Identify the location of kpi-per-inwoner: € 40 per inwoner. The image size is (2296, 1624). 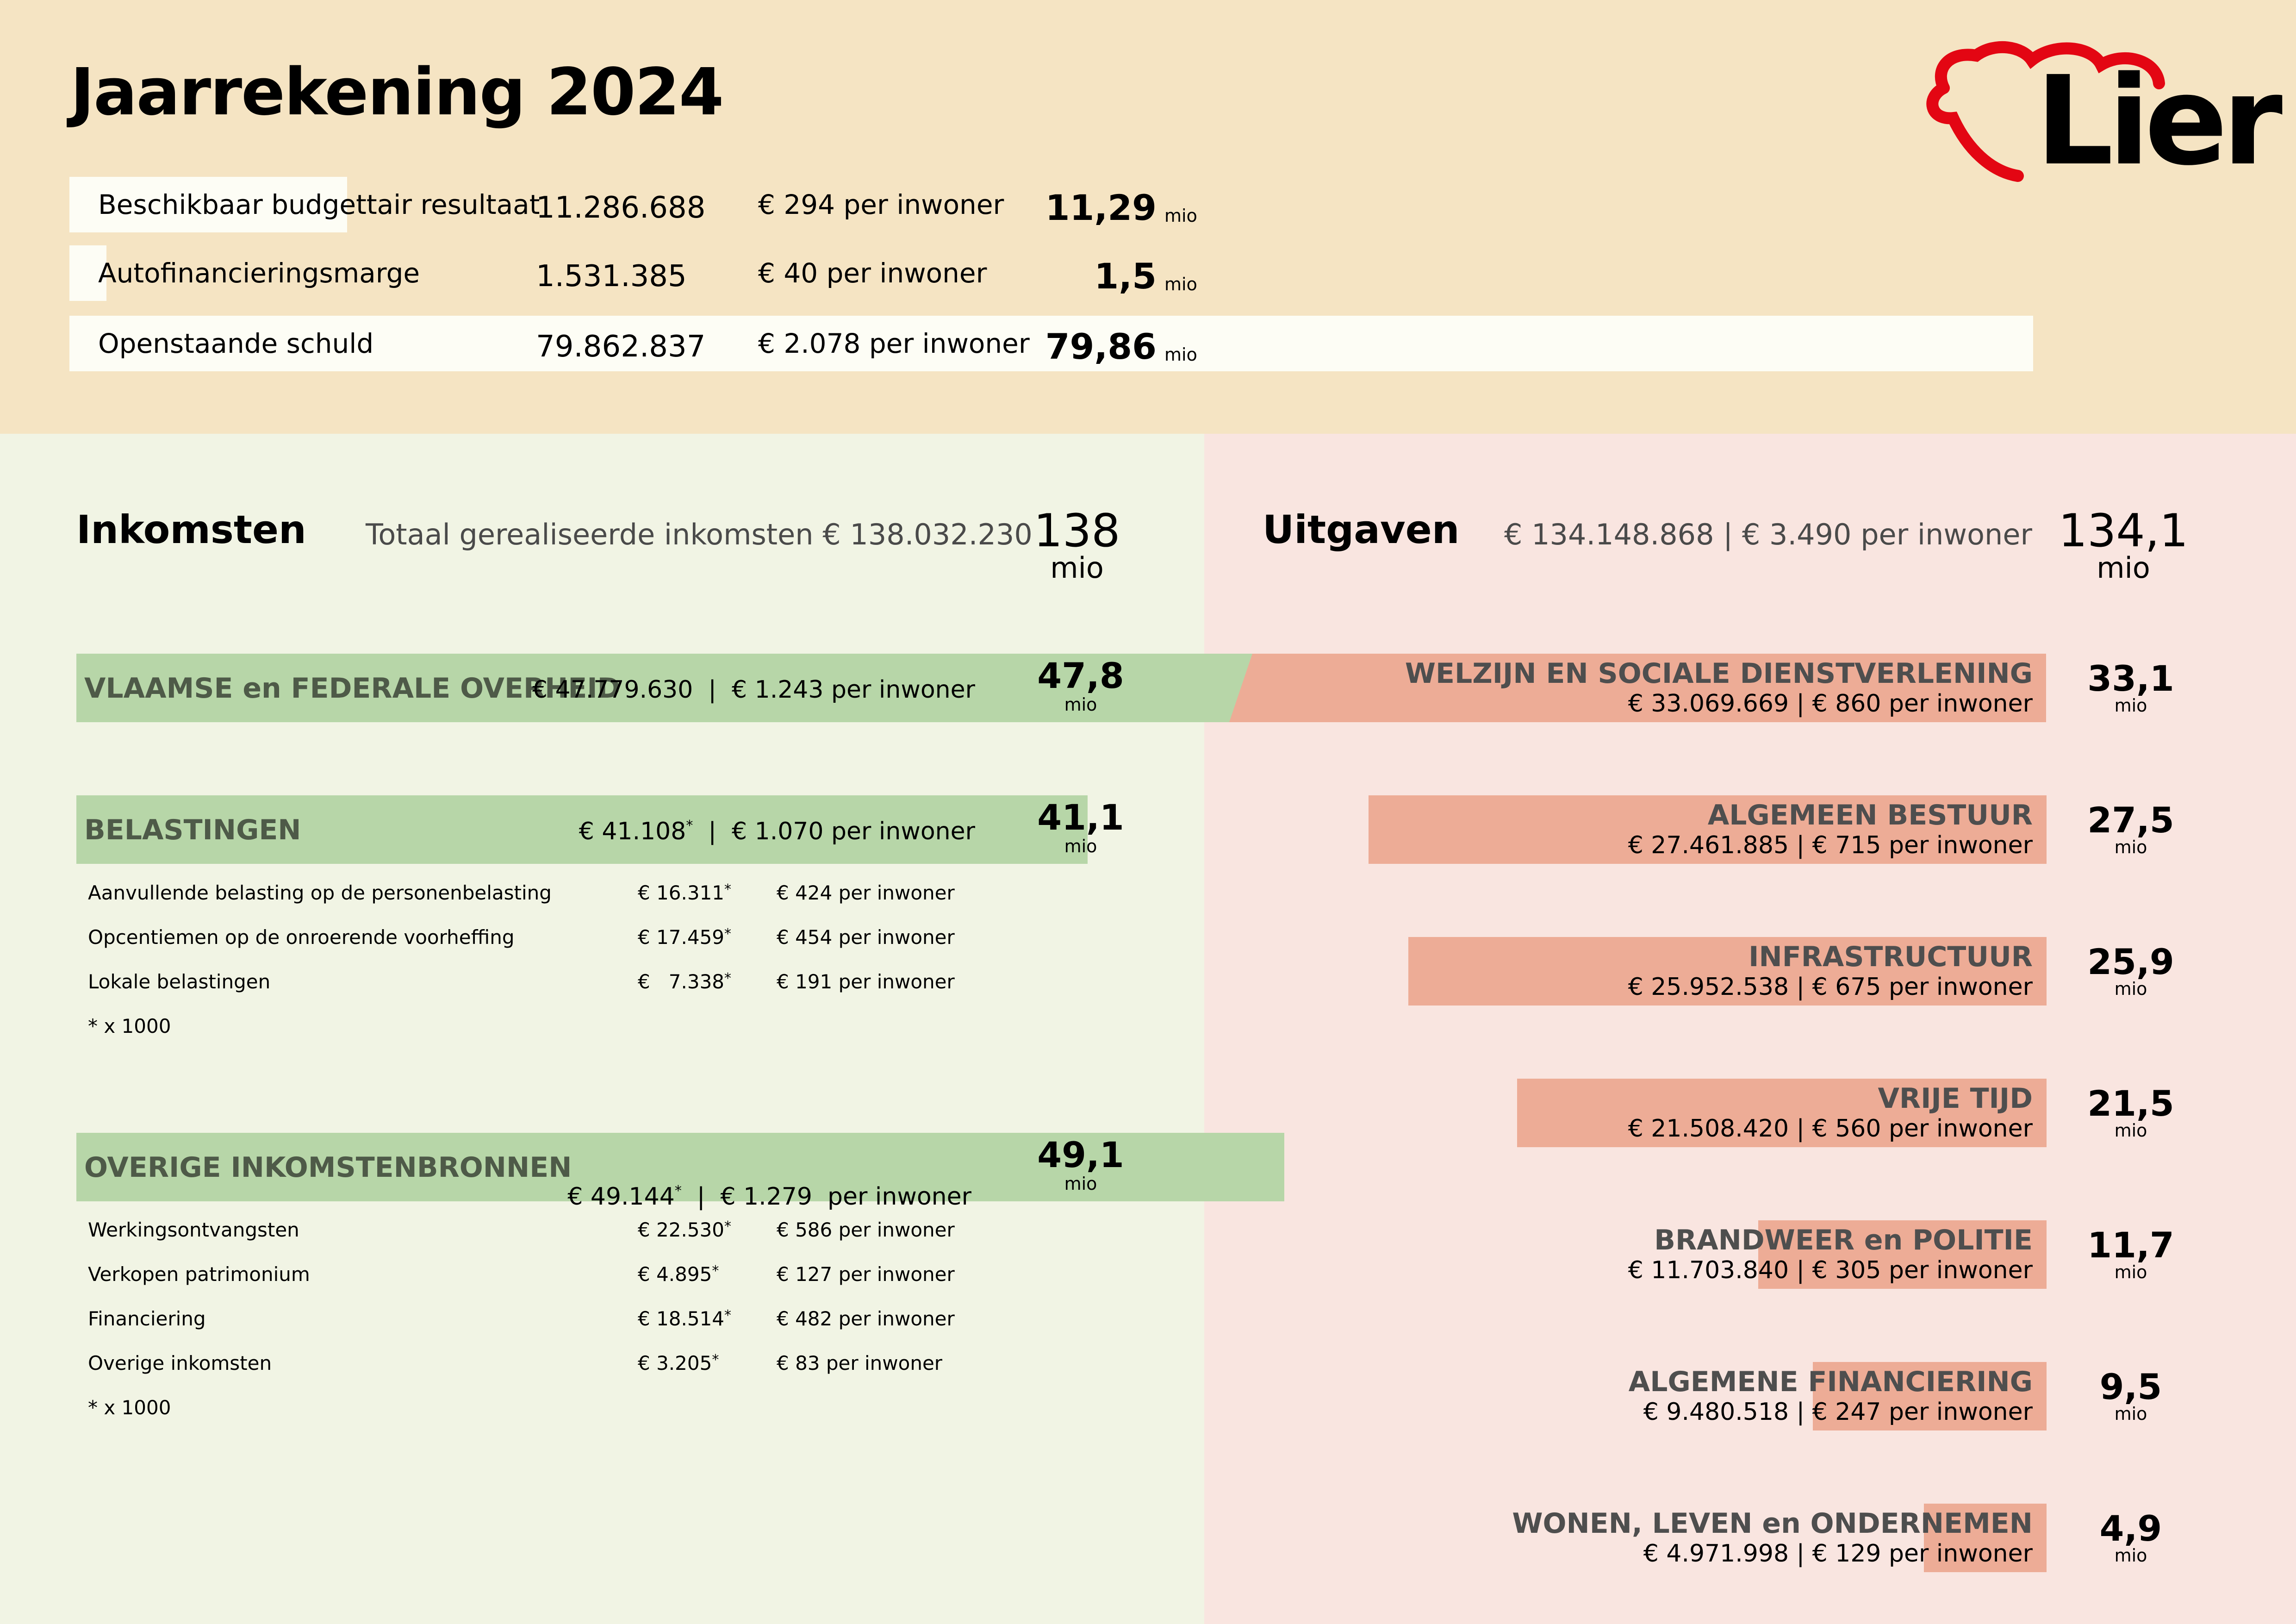
(872, 273).